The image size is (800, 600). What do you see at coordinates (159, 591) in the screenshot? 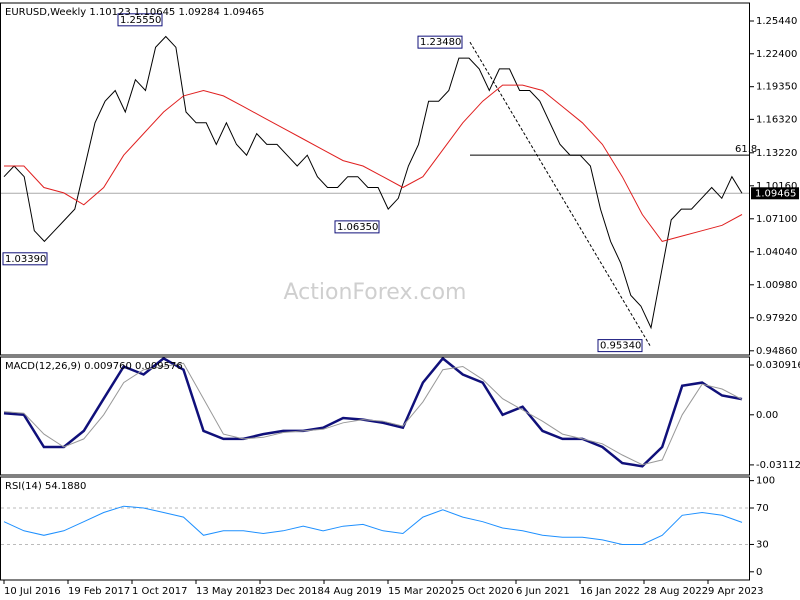
I see `x-tick-label: 1 Oct 2017` at bounding box center [159, 591].